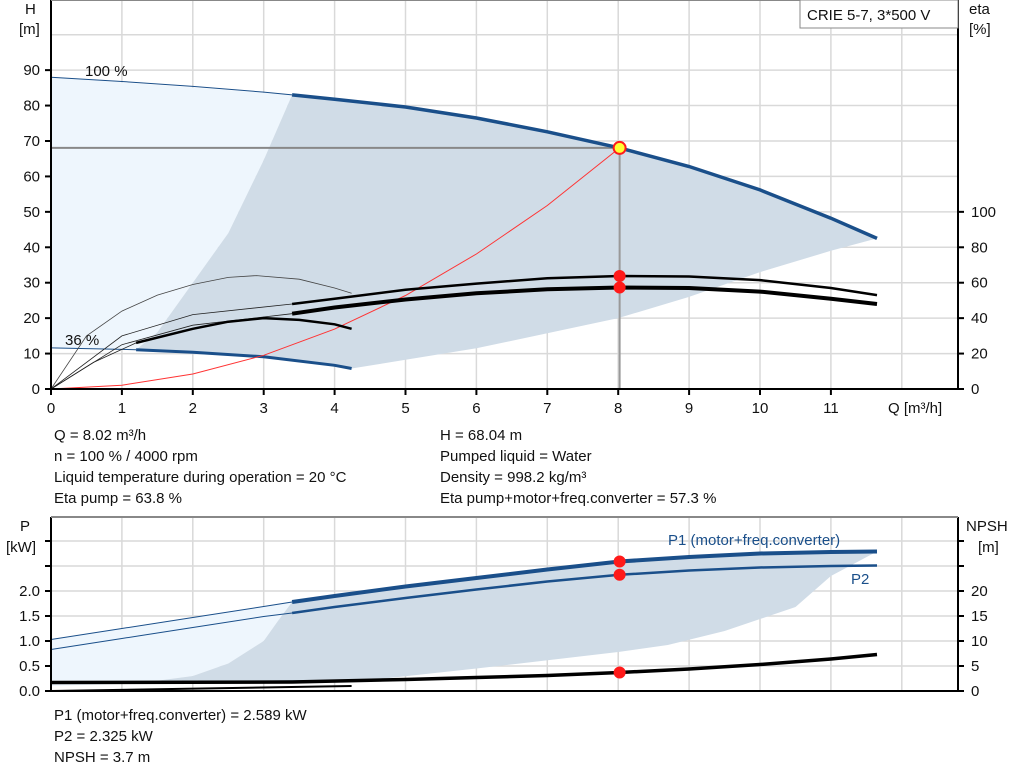 The image size is (1024, 781). Describe the element at coordinates (31, 247) in the screenshot. I see `y-tick-label: 40` at that location.